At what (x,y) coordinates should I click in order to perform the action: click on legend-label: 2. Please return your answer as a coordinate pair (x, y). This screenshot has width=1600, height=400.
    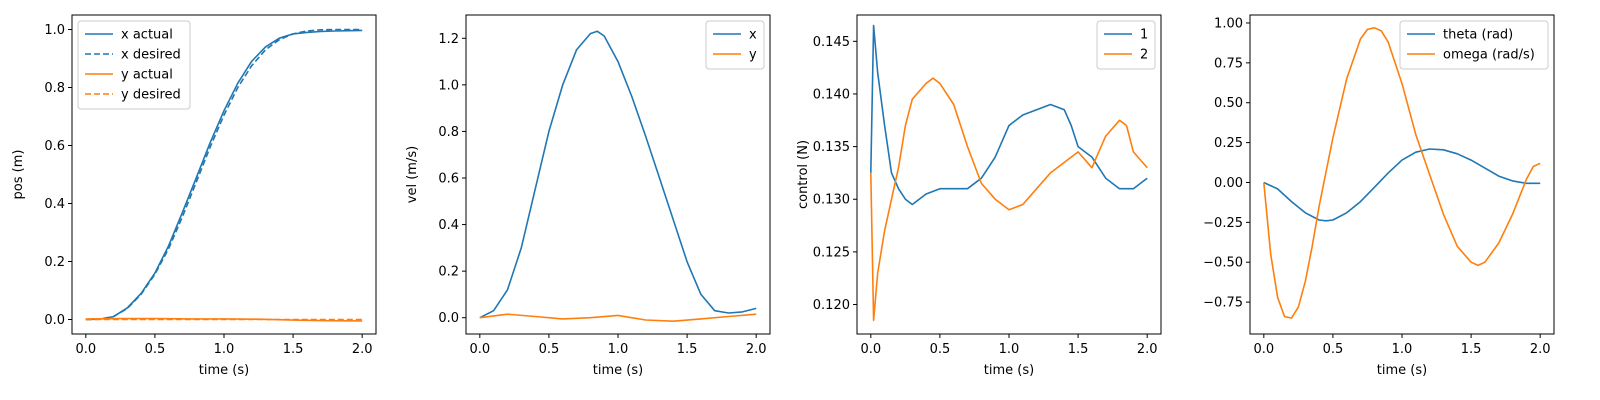
    Looking at the image, I should click on (1144, 55).